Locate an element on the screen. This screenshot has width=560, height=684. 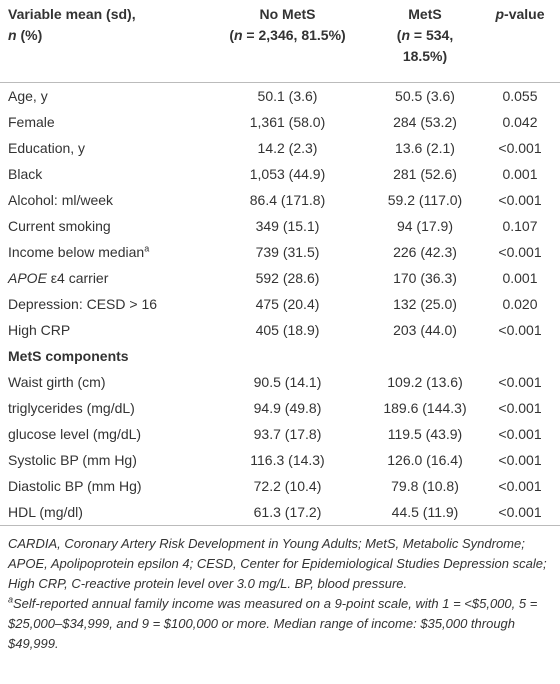
cell: 126.0 (16.4) is located at coordinates (425, 459).